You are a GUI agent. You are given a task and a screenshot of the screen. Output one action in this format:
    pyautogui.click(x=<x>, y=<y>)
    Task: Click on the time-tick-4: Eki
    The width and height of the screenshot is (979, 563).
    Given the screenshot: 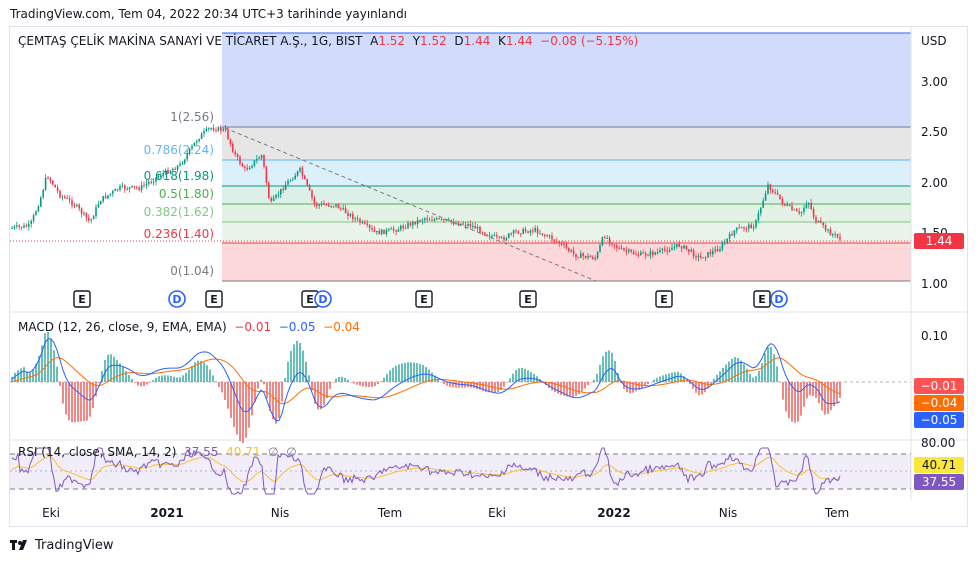 What is the action you would take?
    pyautogui.click(x=497, y=513)
    